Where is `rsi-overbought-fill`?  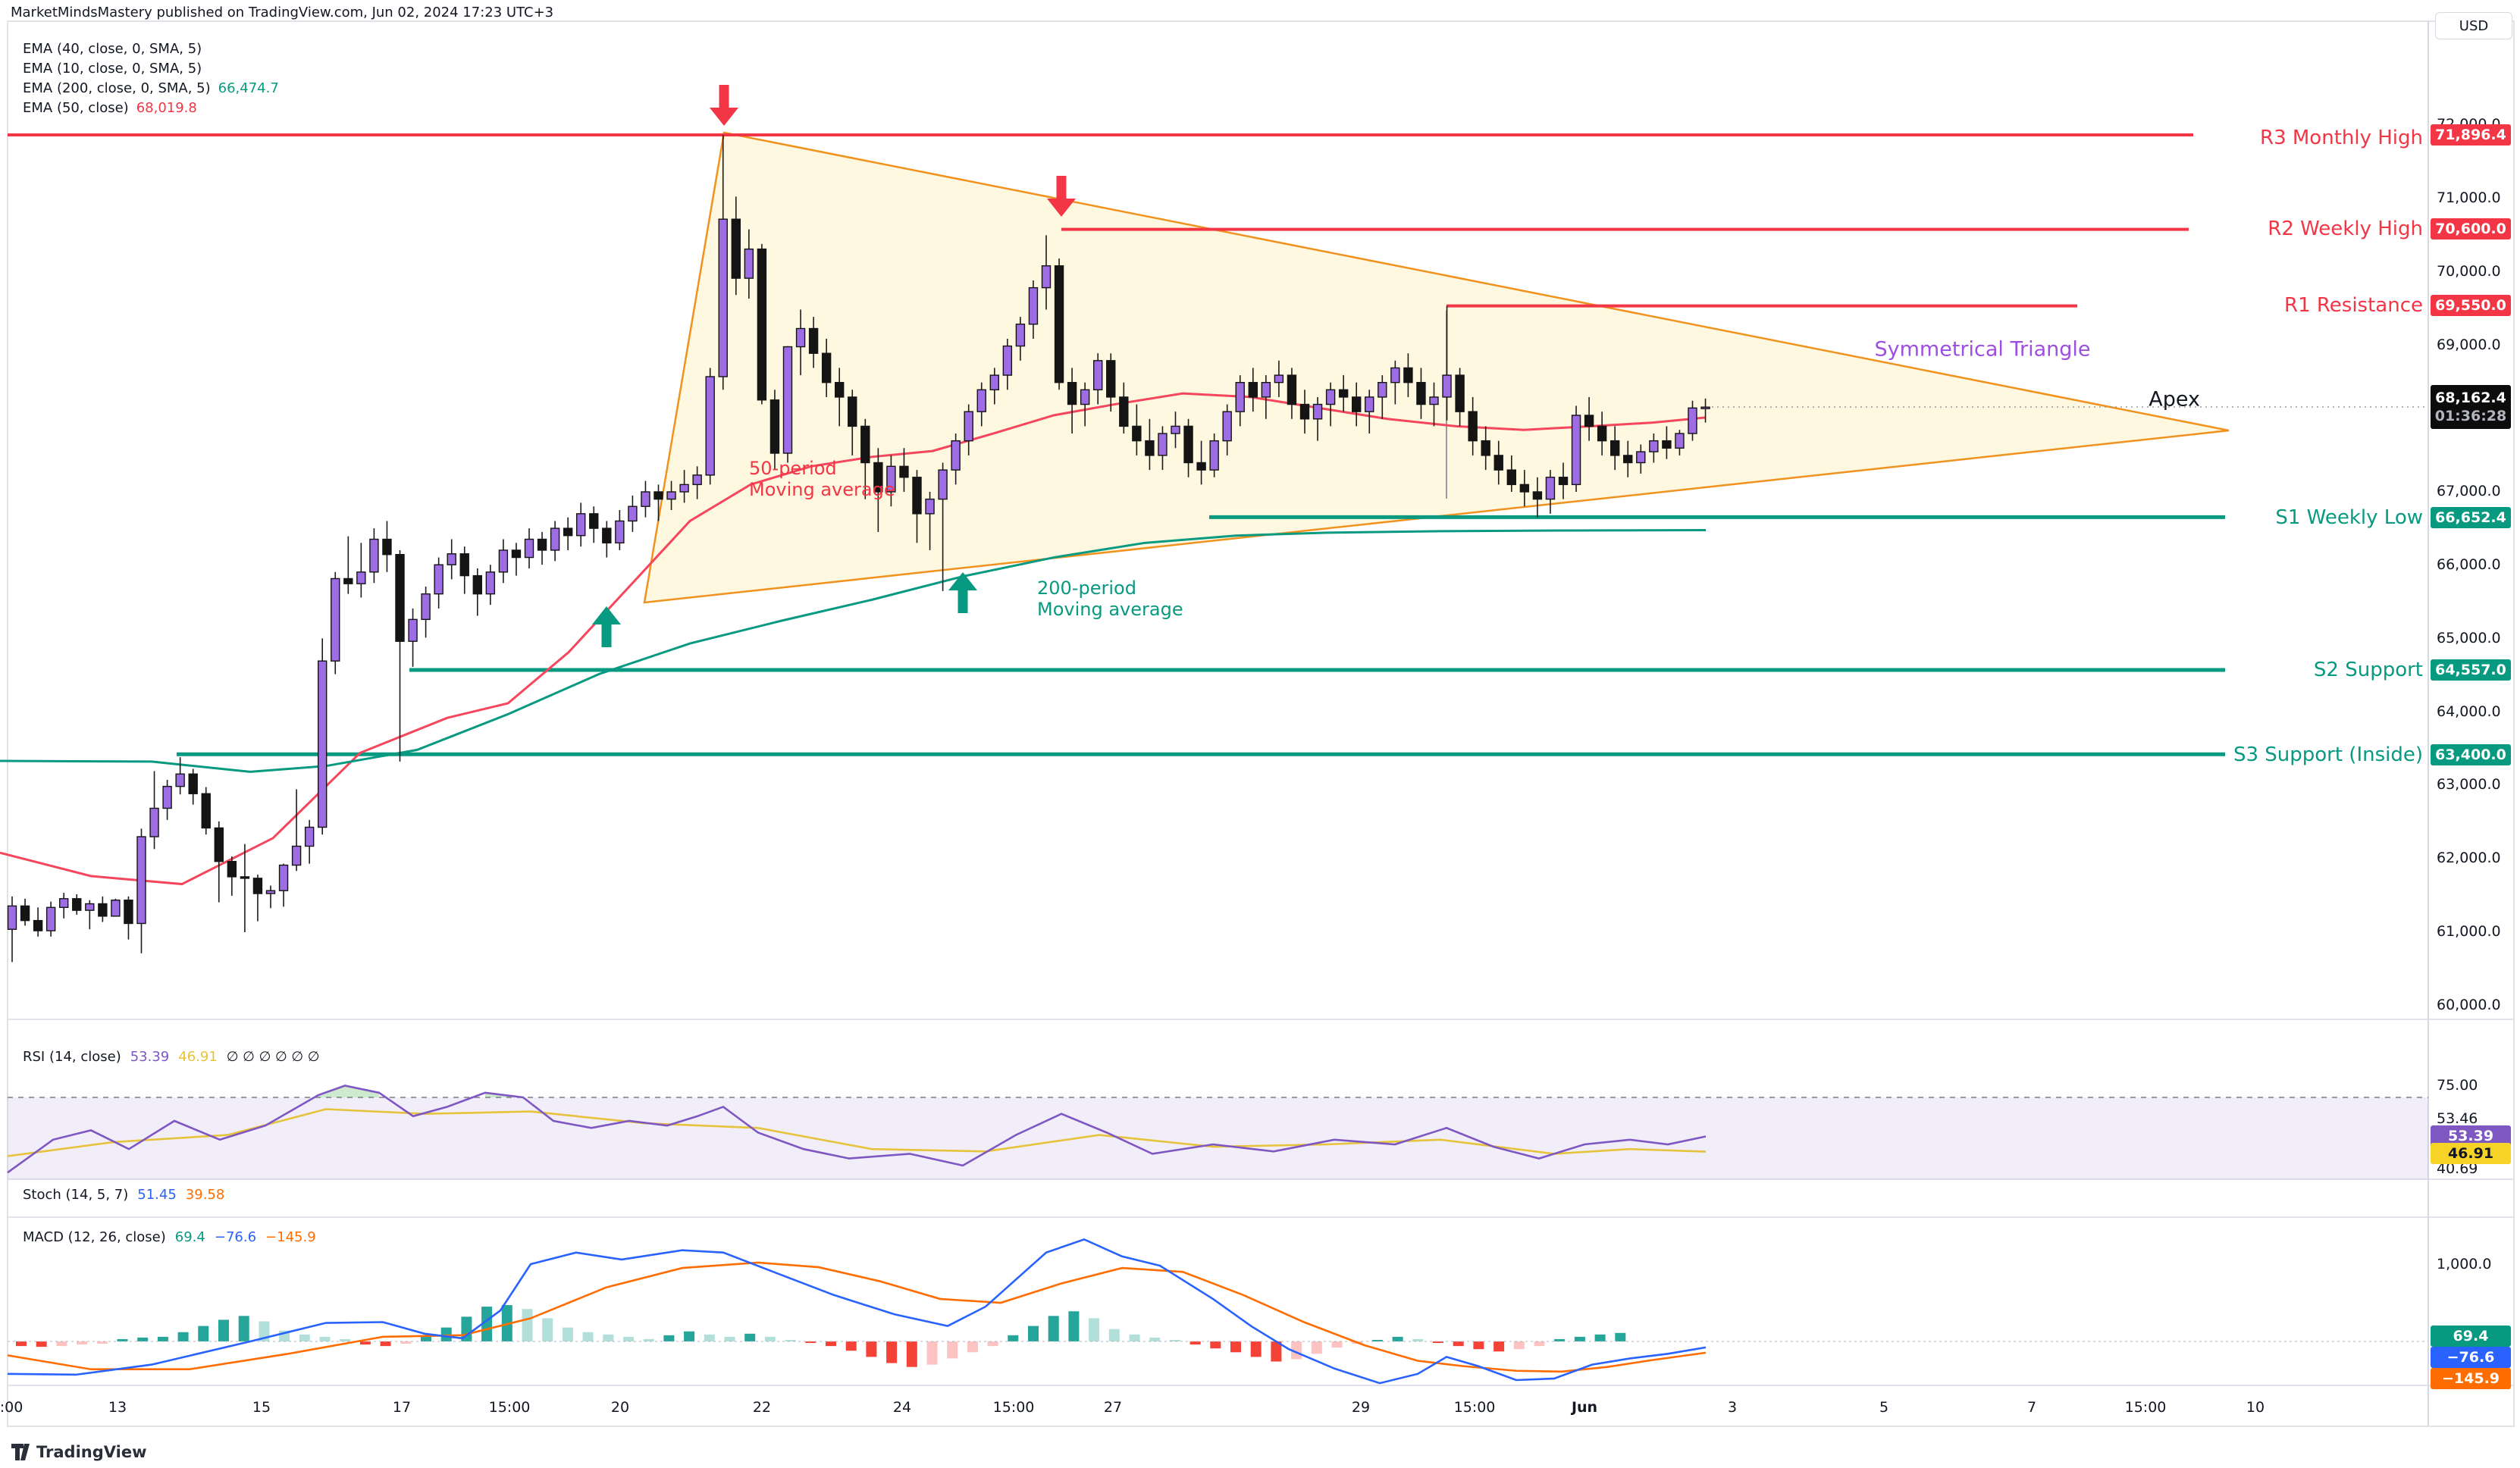 rsi-overbought-fill is located at coordinates (348, 1091).